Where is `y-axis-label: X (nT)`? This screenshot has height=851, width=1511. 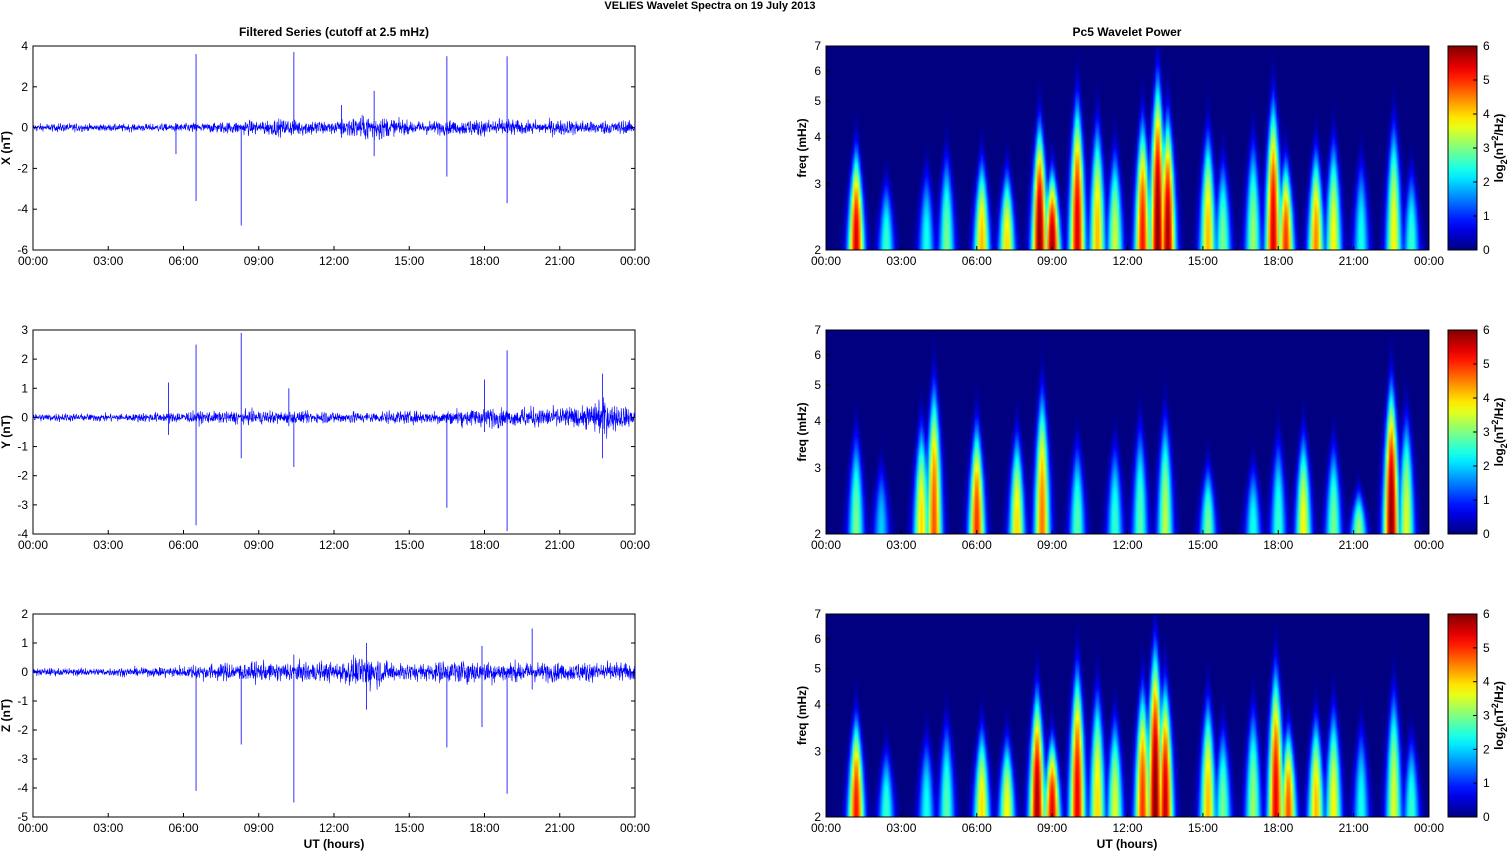 y-axis-label: X (nT) is located at coordinates (6, 148).